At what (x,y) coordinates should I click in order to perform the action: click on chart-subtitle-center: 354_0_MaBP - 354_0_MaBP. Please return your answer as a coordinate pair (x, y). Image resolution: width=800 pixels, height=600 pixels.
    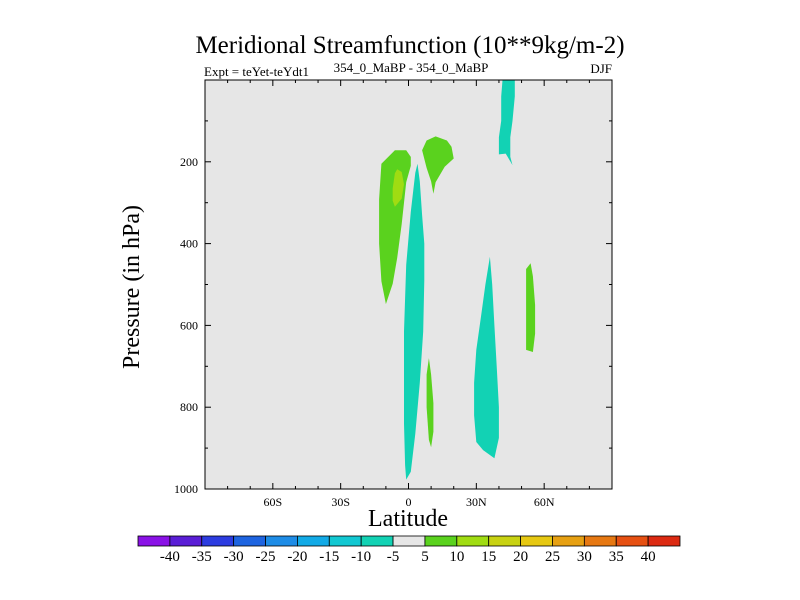
    Looking at the image, I should click on (411, 67).